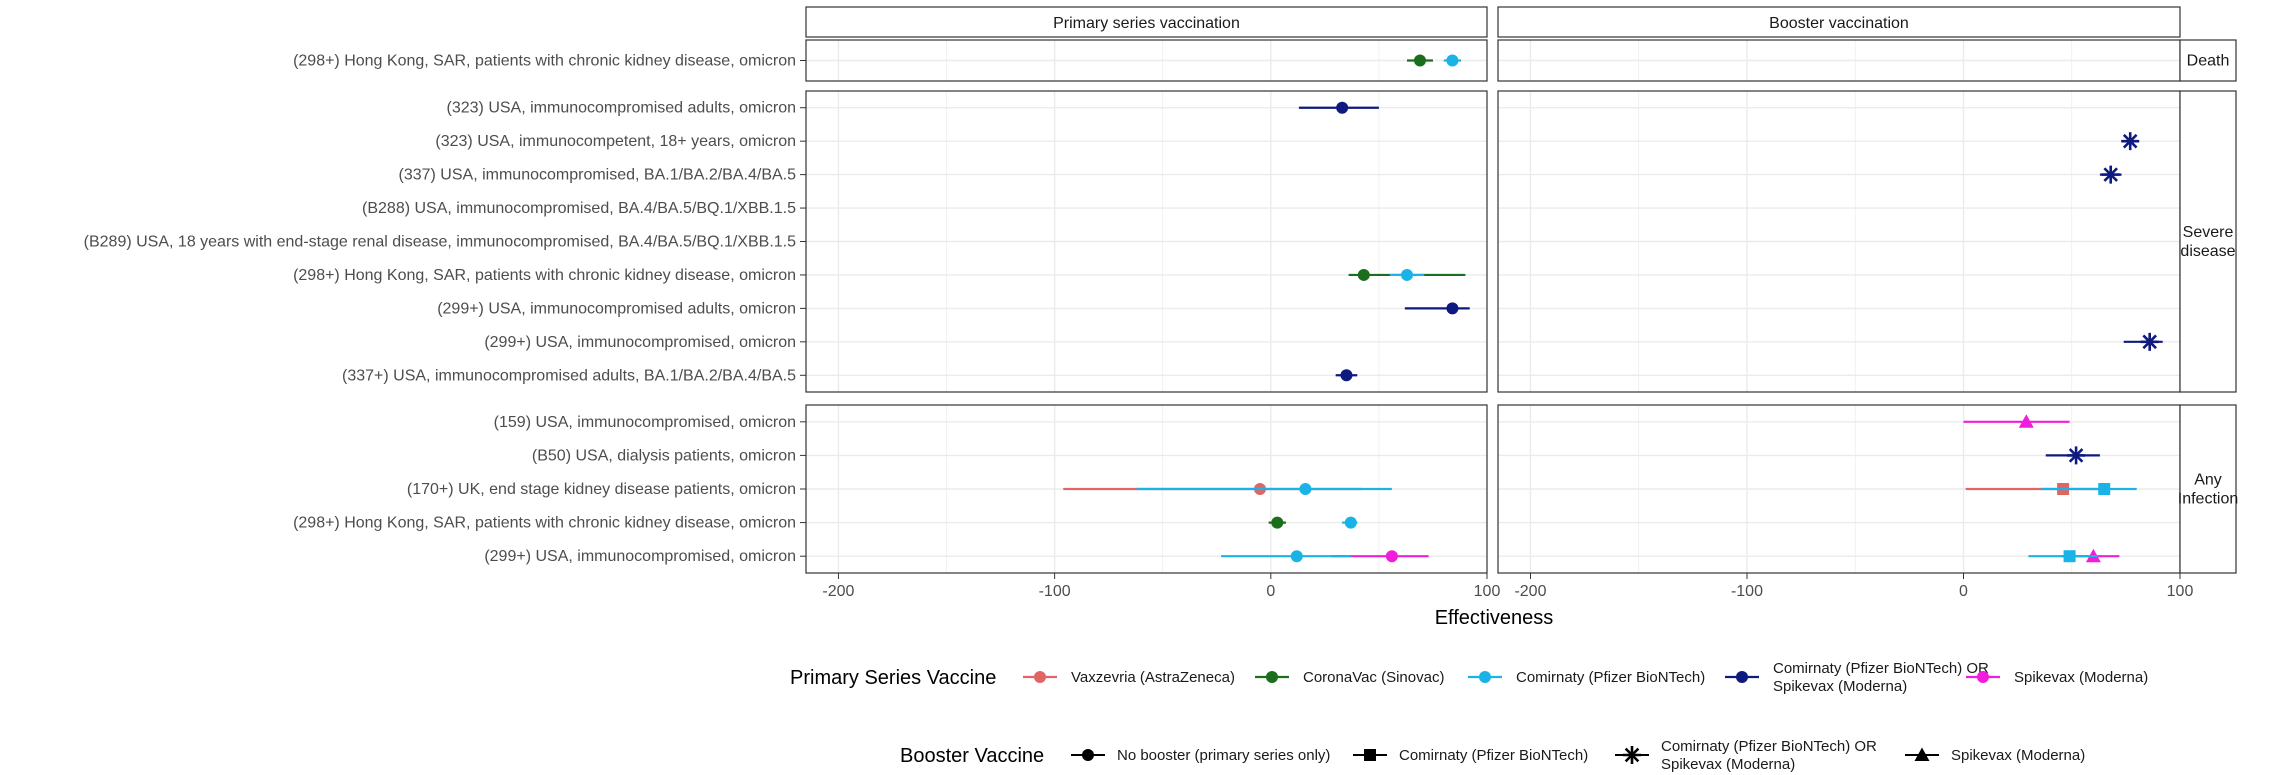 The height and width of the screenshot is (775, 2275). Describe the element at coordinates (2057, 677) in the screenshot. I see `legend-primary-item: Spikevax (Moderna)` at that location.